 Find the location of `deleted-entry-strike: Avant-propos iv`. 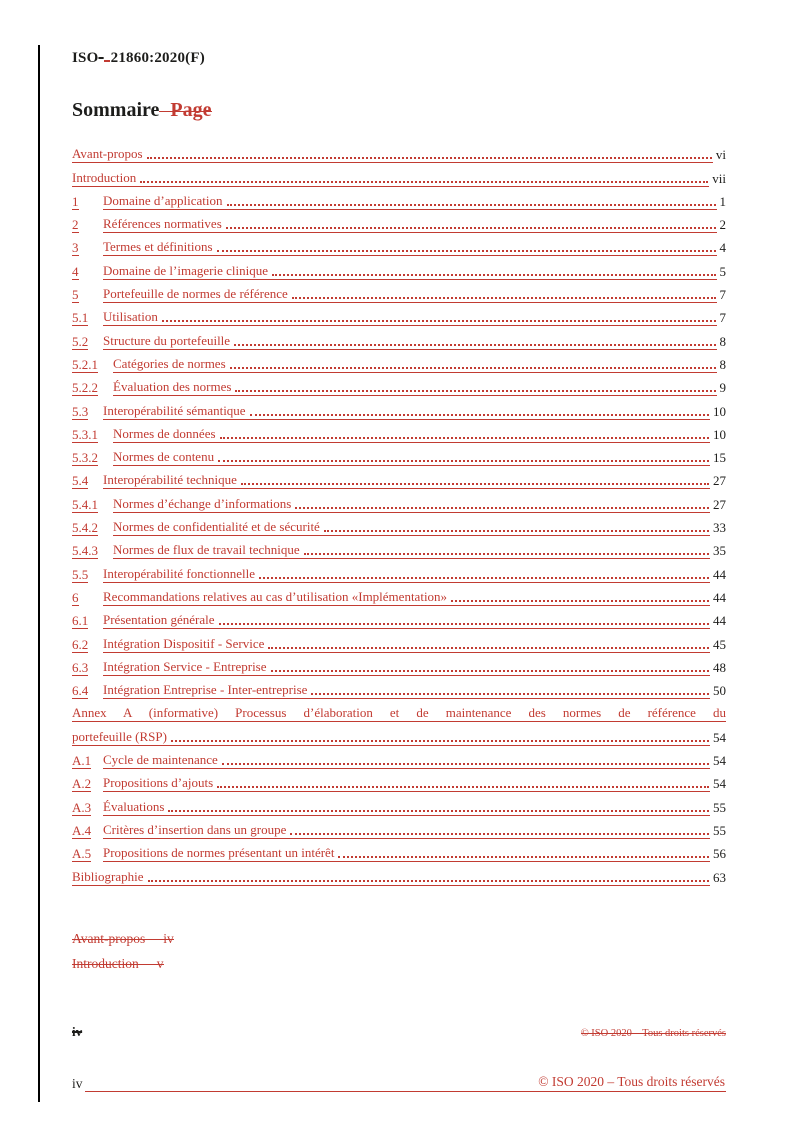

deleted-entry-strike: Avant-propos iv is located at coordinates (123, 939).